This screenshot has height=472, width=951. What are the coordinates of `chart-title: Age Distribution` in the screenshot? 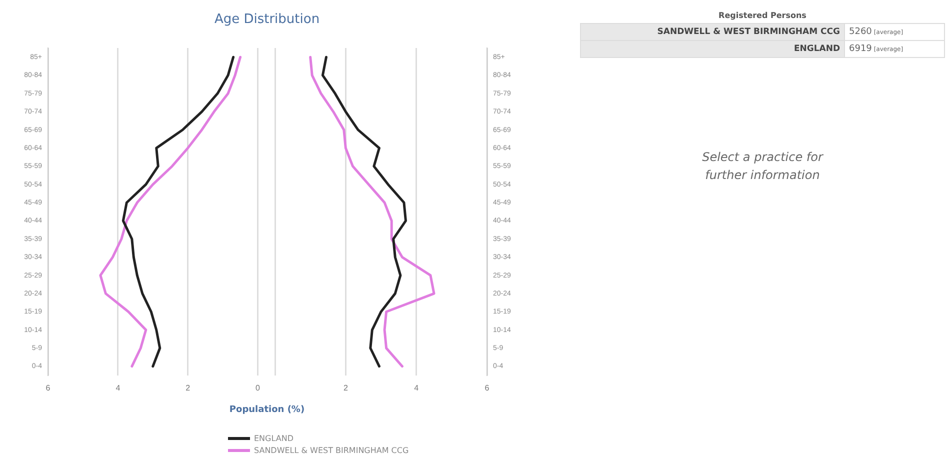 It's located at (267, 19).